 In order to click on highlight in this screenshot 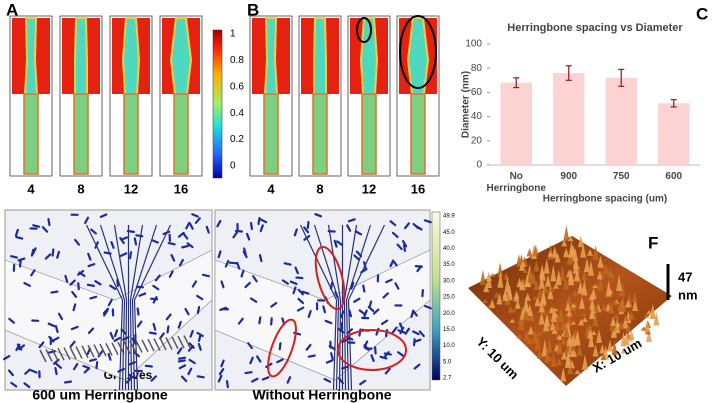, I will do `click(364, 30)`.